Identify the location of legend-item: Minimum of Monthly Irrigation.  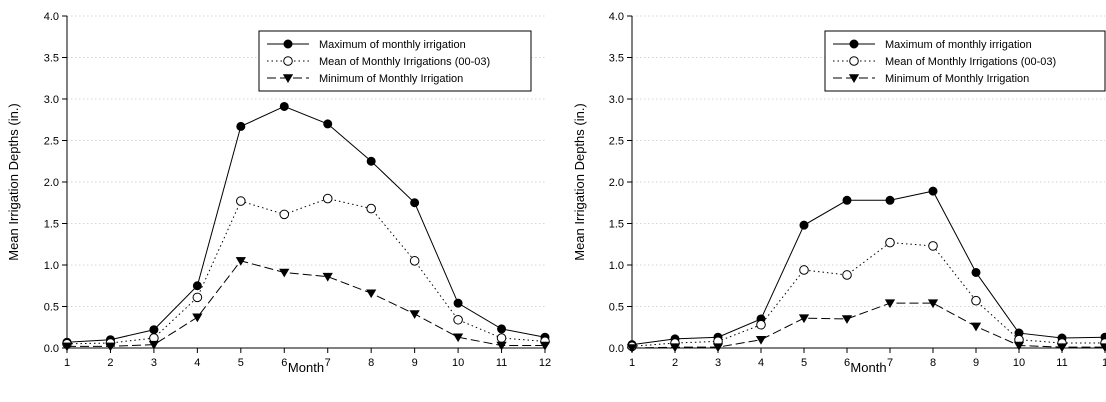
(931, 79).